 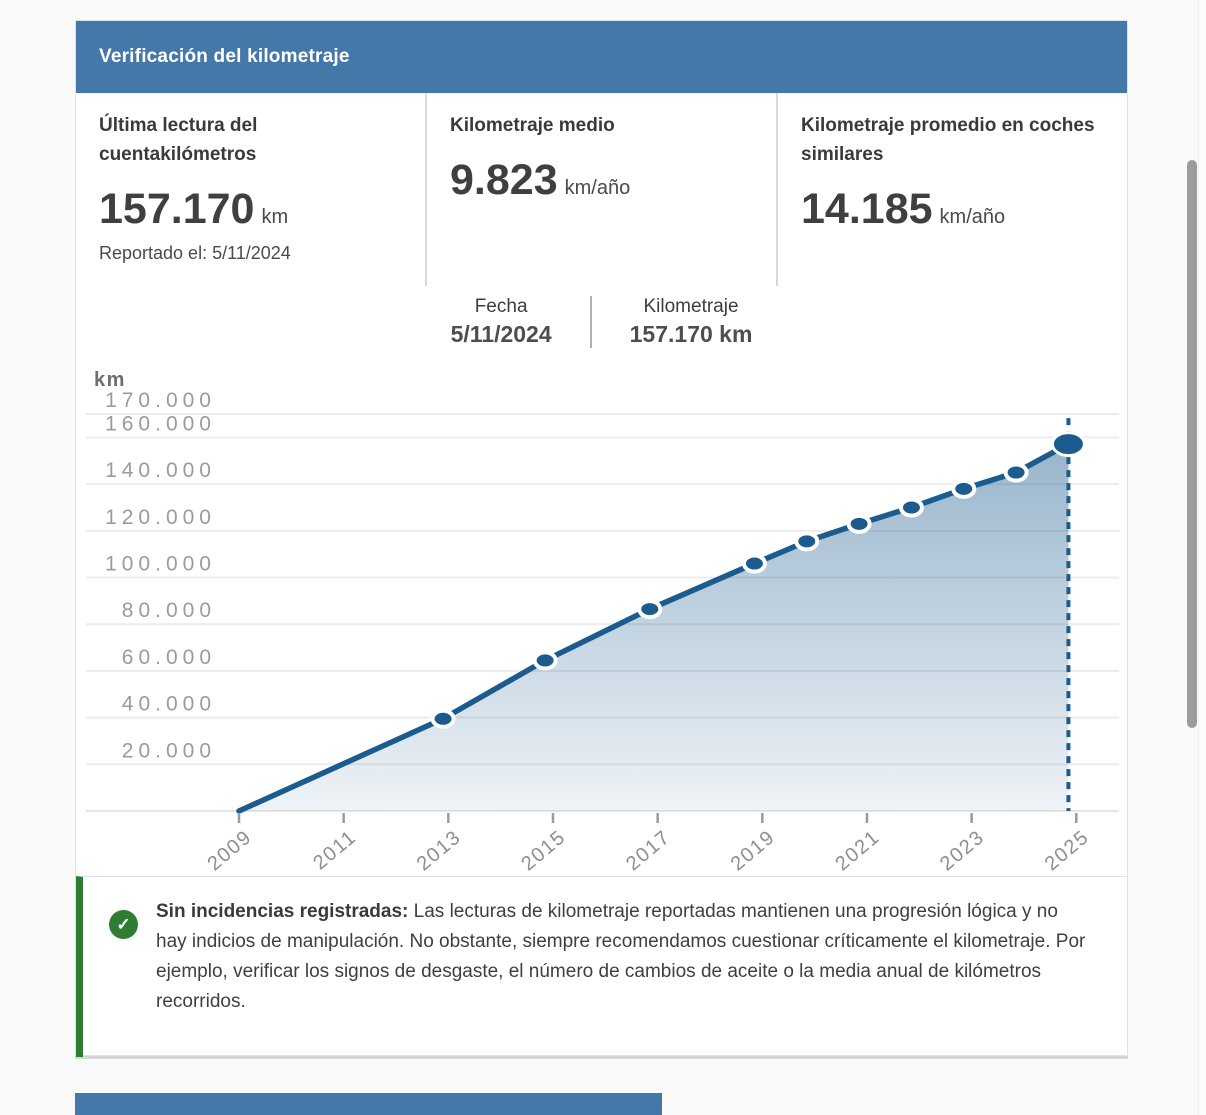 I want to click on stat-value: 9.823, so click(x=504, y=180).